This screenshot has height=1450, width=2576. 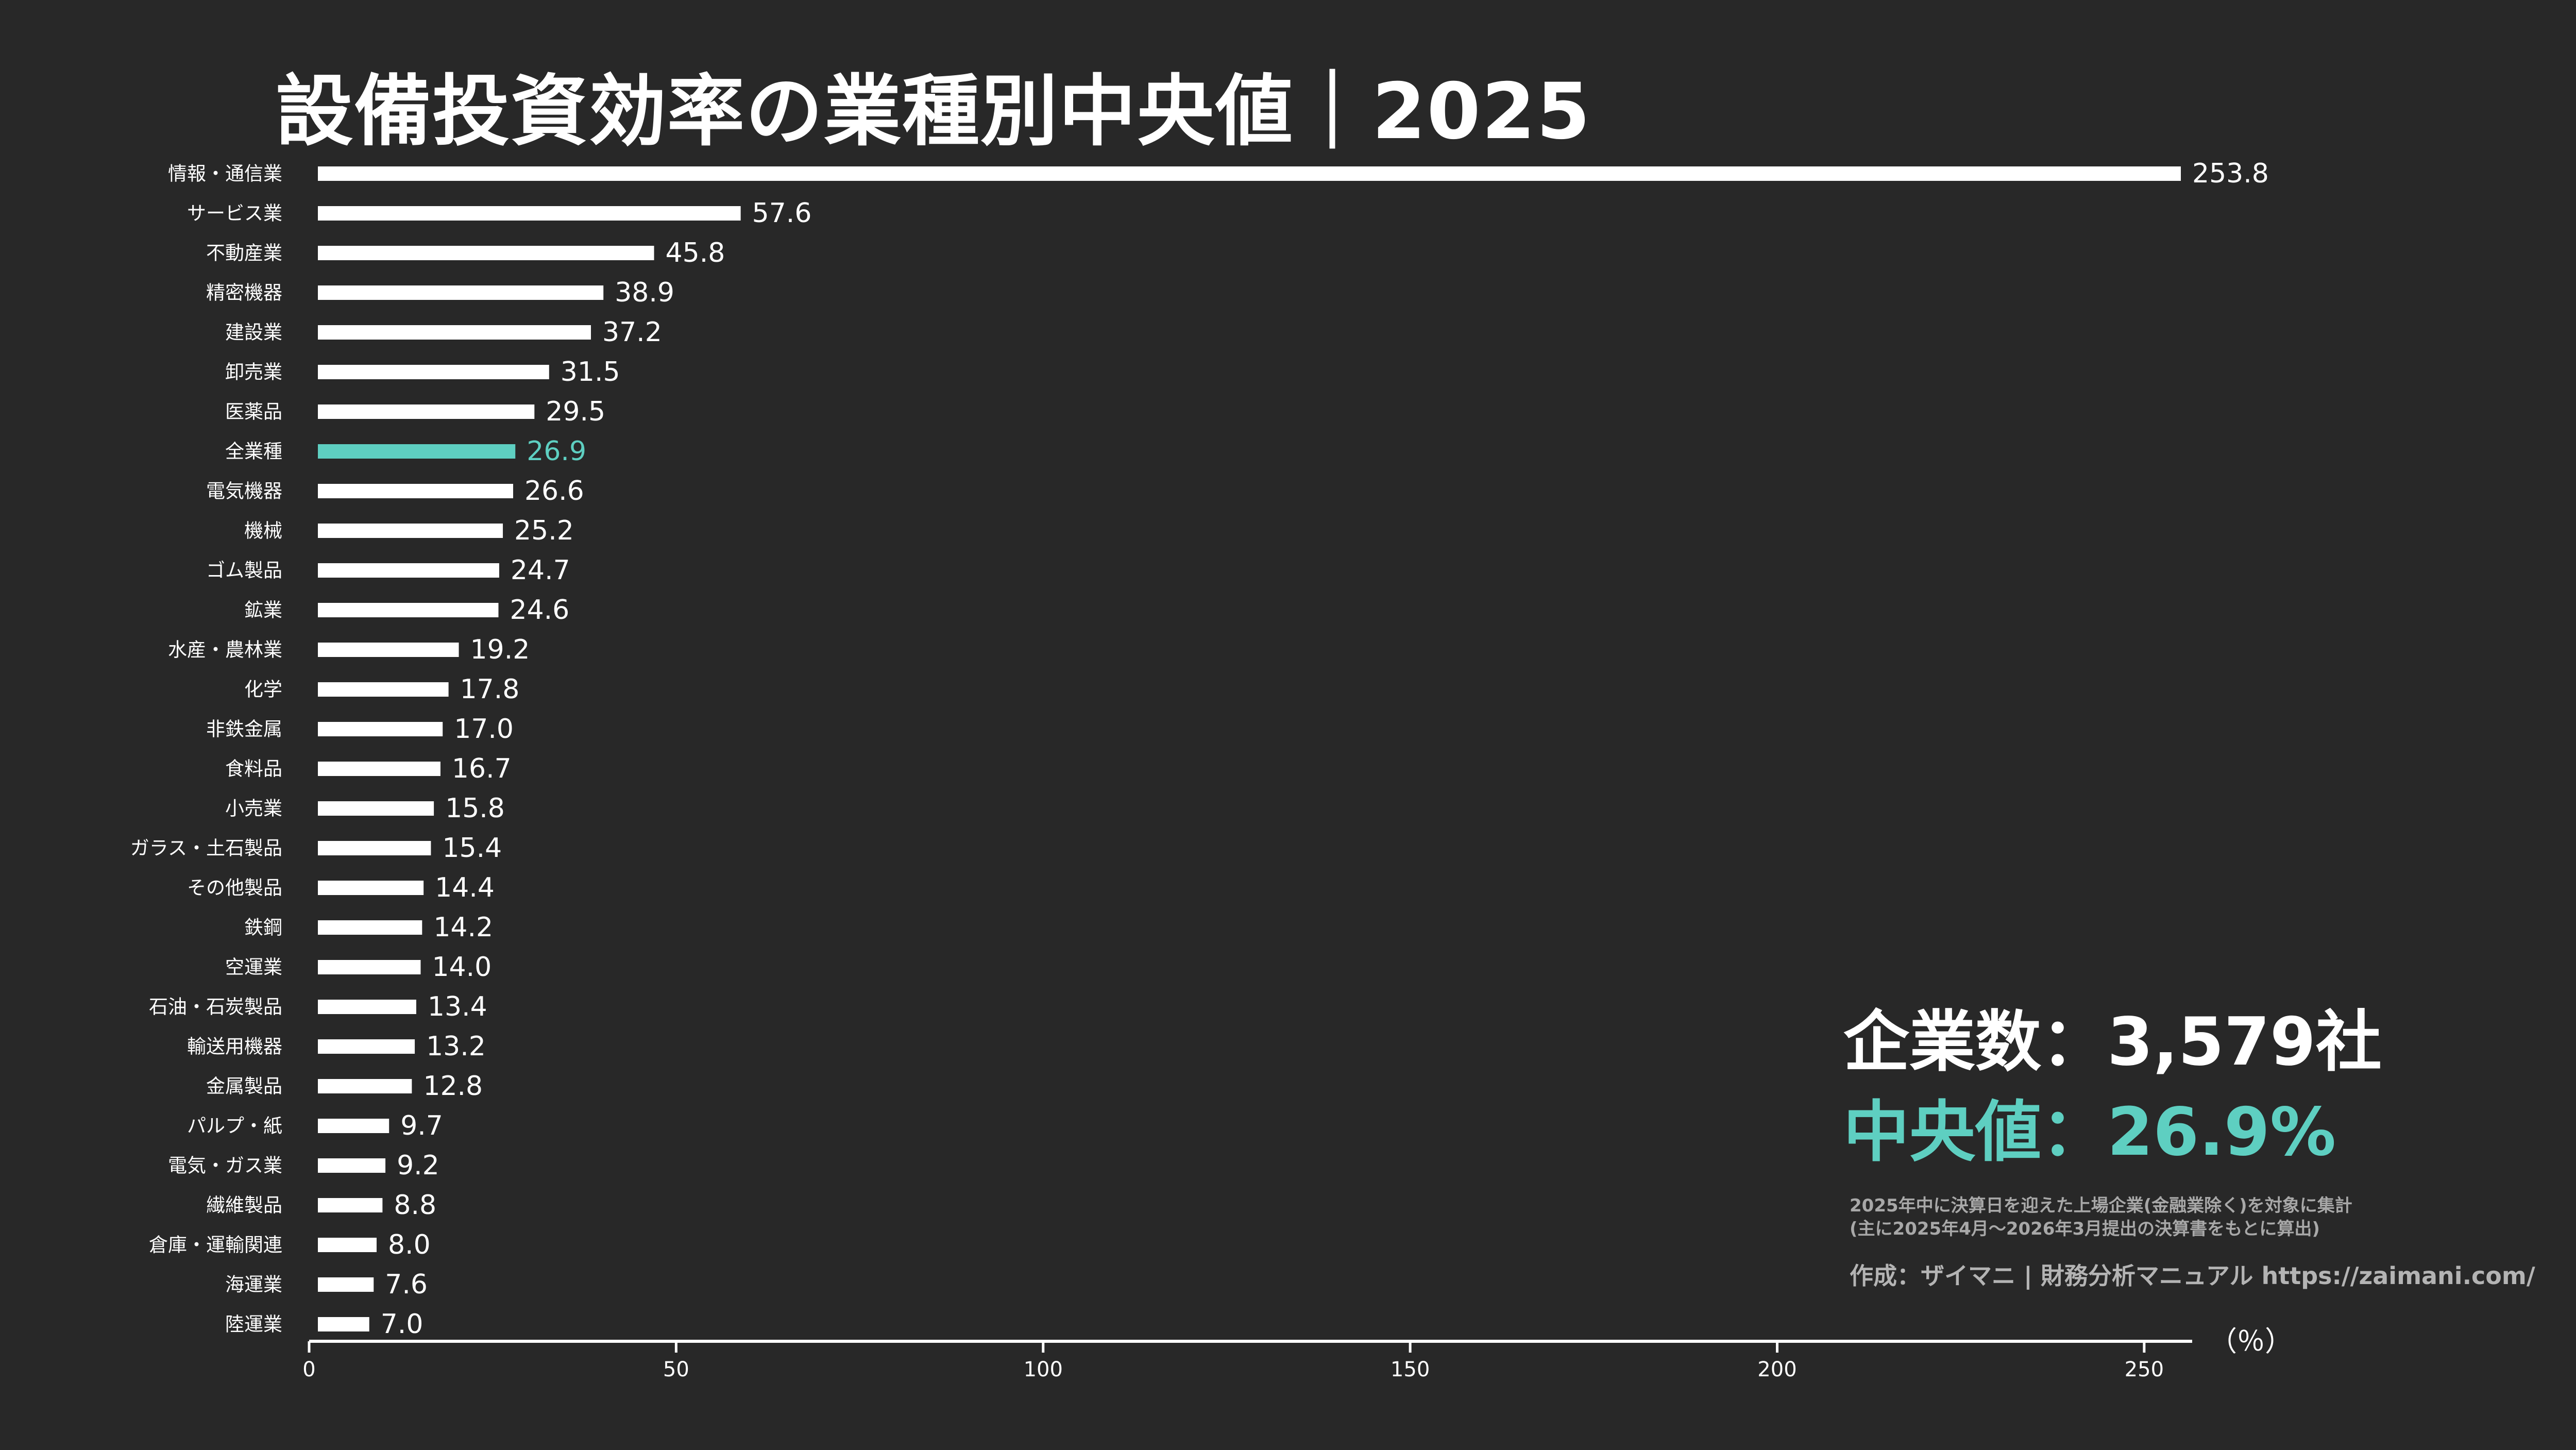 I want to click on data-label: 26.9, so click(x=556, y=451).